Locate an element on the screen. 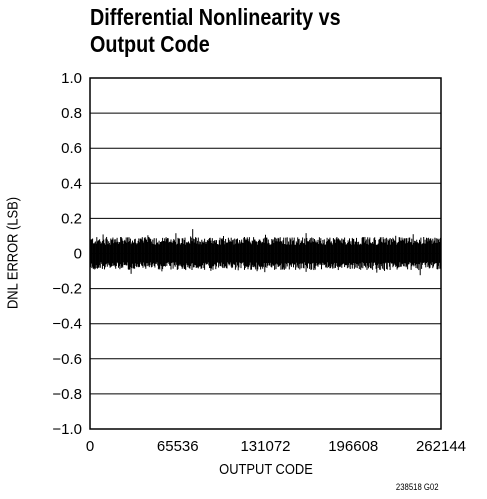 The image size is (487, 499). x-tick-label: 0 is located at coordinates (90, 446).